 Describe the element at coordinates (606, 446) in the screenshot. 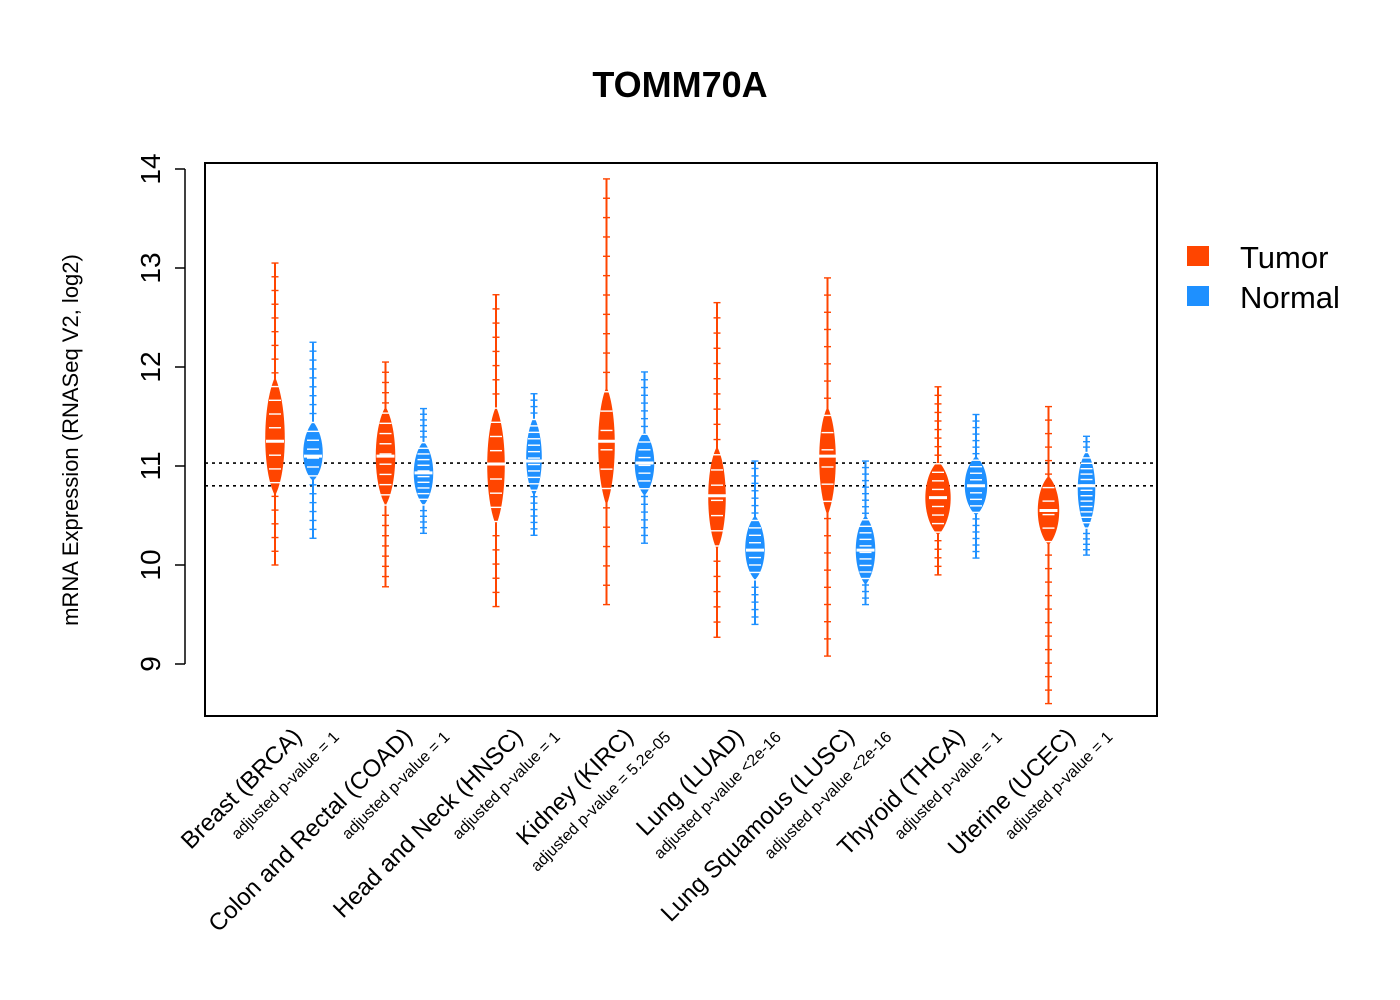

I see `violin-tumor-3-body` at that location.